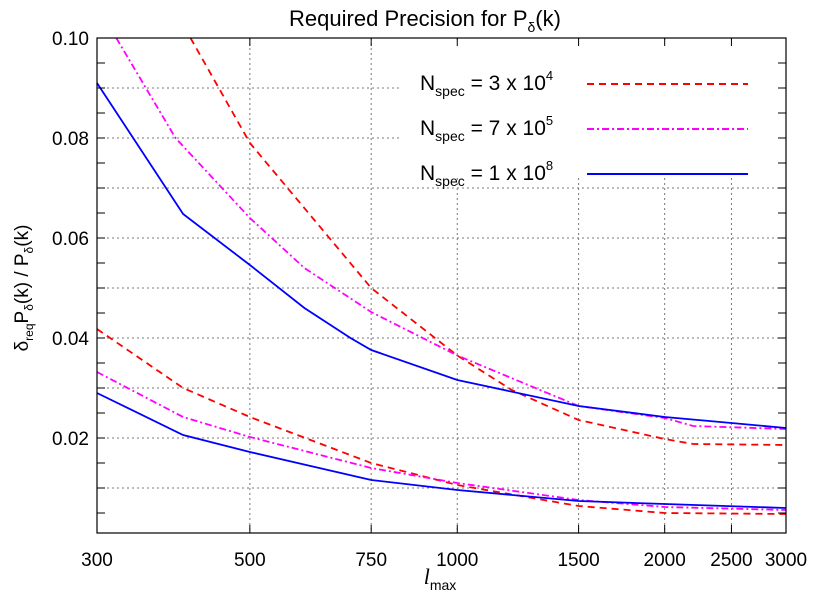  Describe the element at coordinates (440, 578) in the screenshot. I see `x-axis-label: lmax` at that location.